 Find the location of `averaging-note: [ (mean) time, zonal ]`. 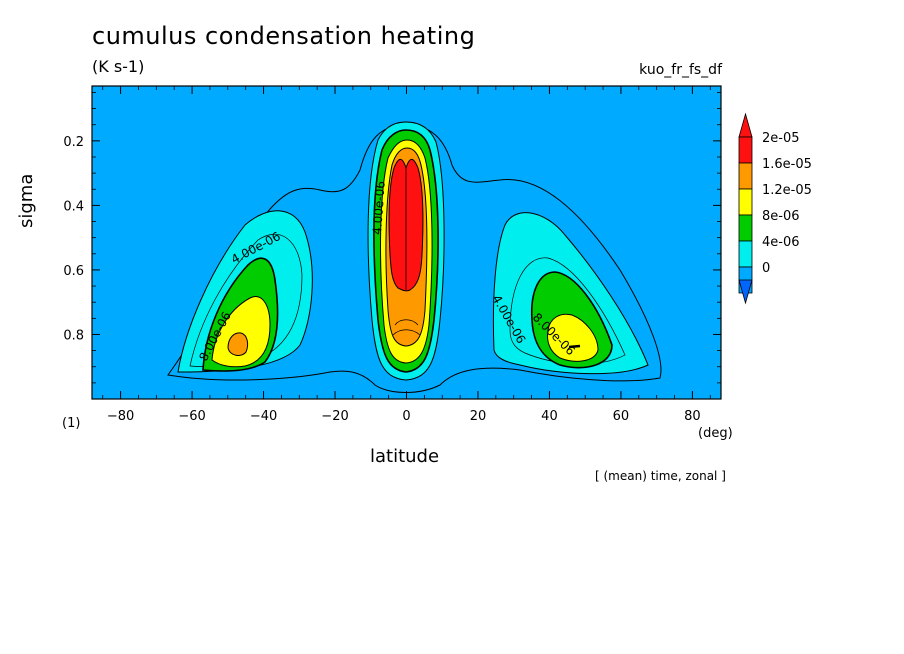

averaging-note: [ (mean) time, zonal ] is located at coordinates (660, 476).